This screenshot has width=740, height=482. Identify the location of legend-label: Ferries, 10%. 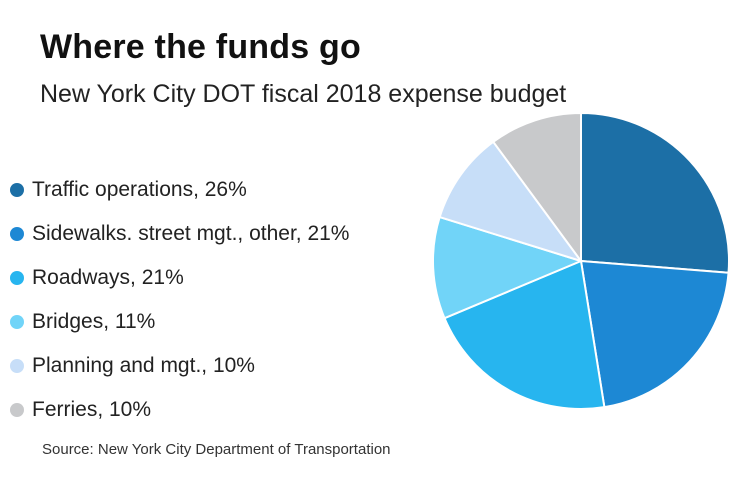
(92, 409).